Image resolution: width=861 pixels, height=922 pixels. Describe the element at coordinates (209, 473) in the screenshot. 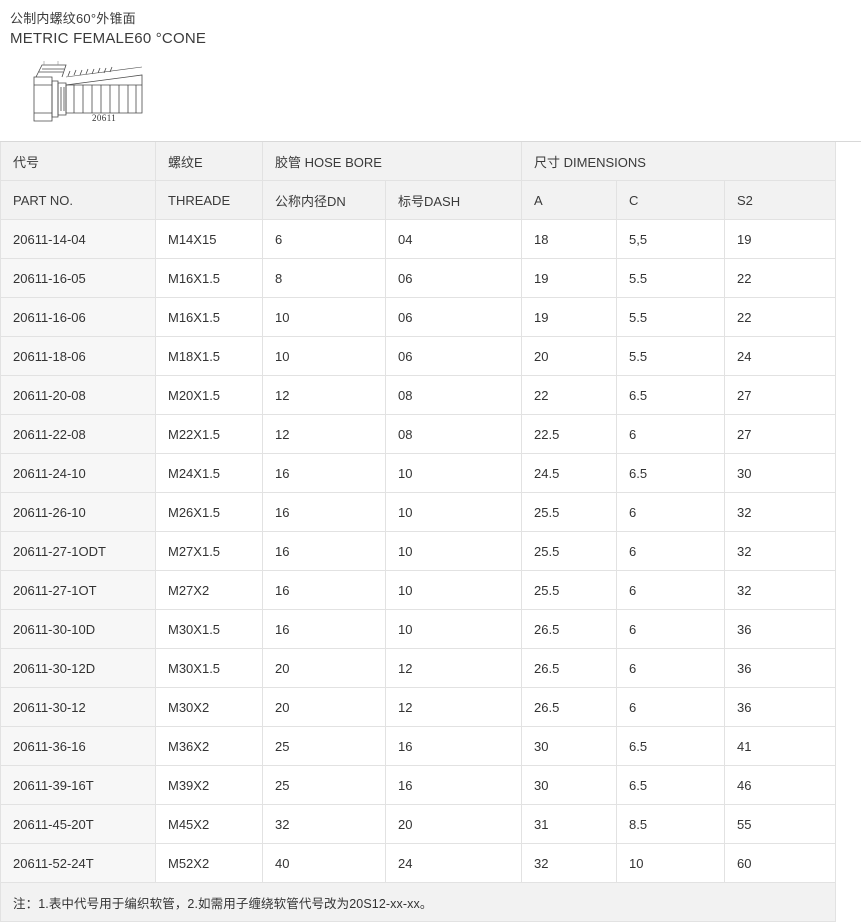

I see `cell-threade: M24X1.5` at that location.